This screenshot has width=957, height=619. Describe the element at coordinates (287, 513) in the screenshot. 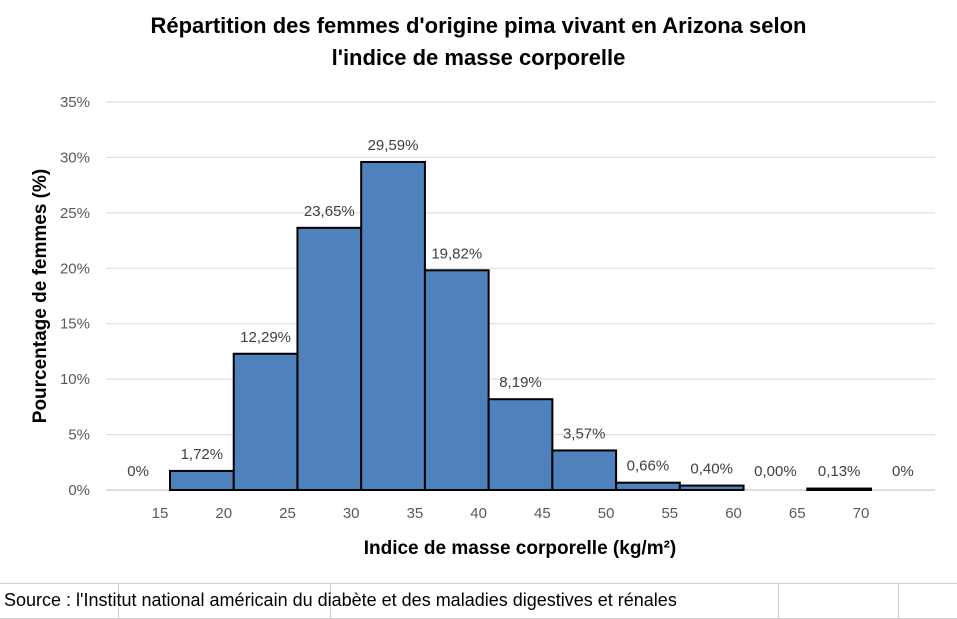

I see `x-tick-label: 25` at that location.